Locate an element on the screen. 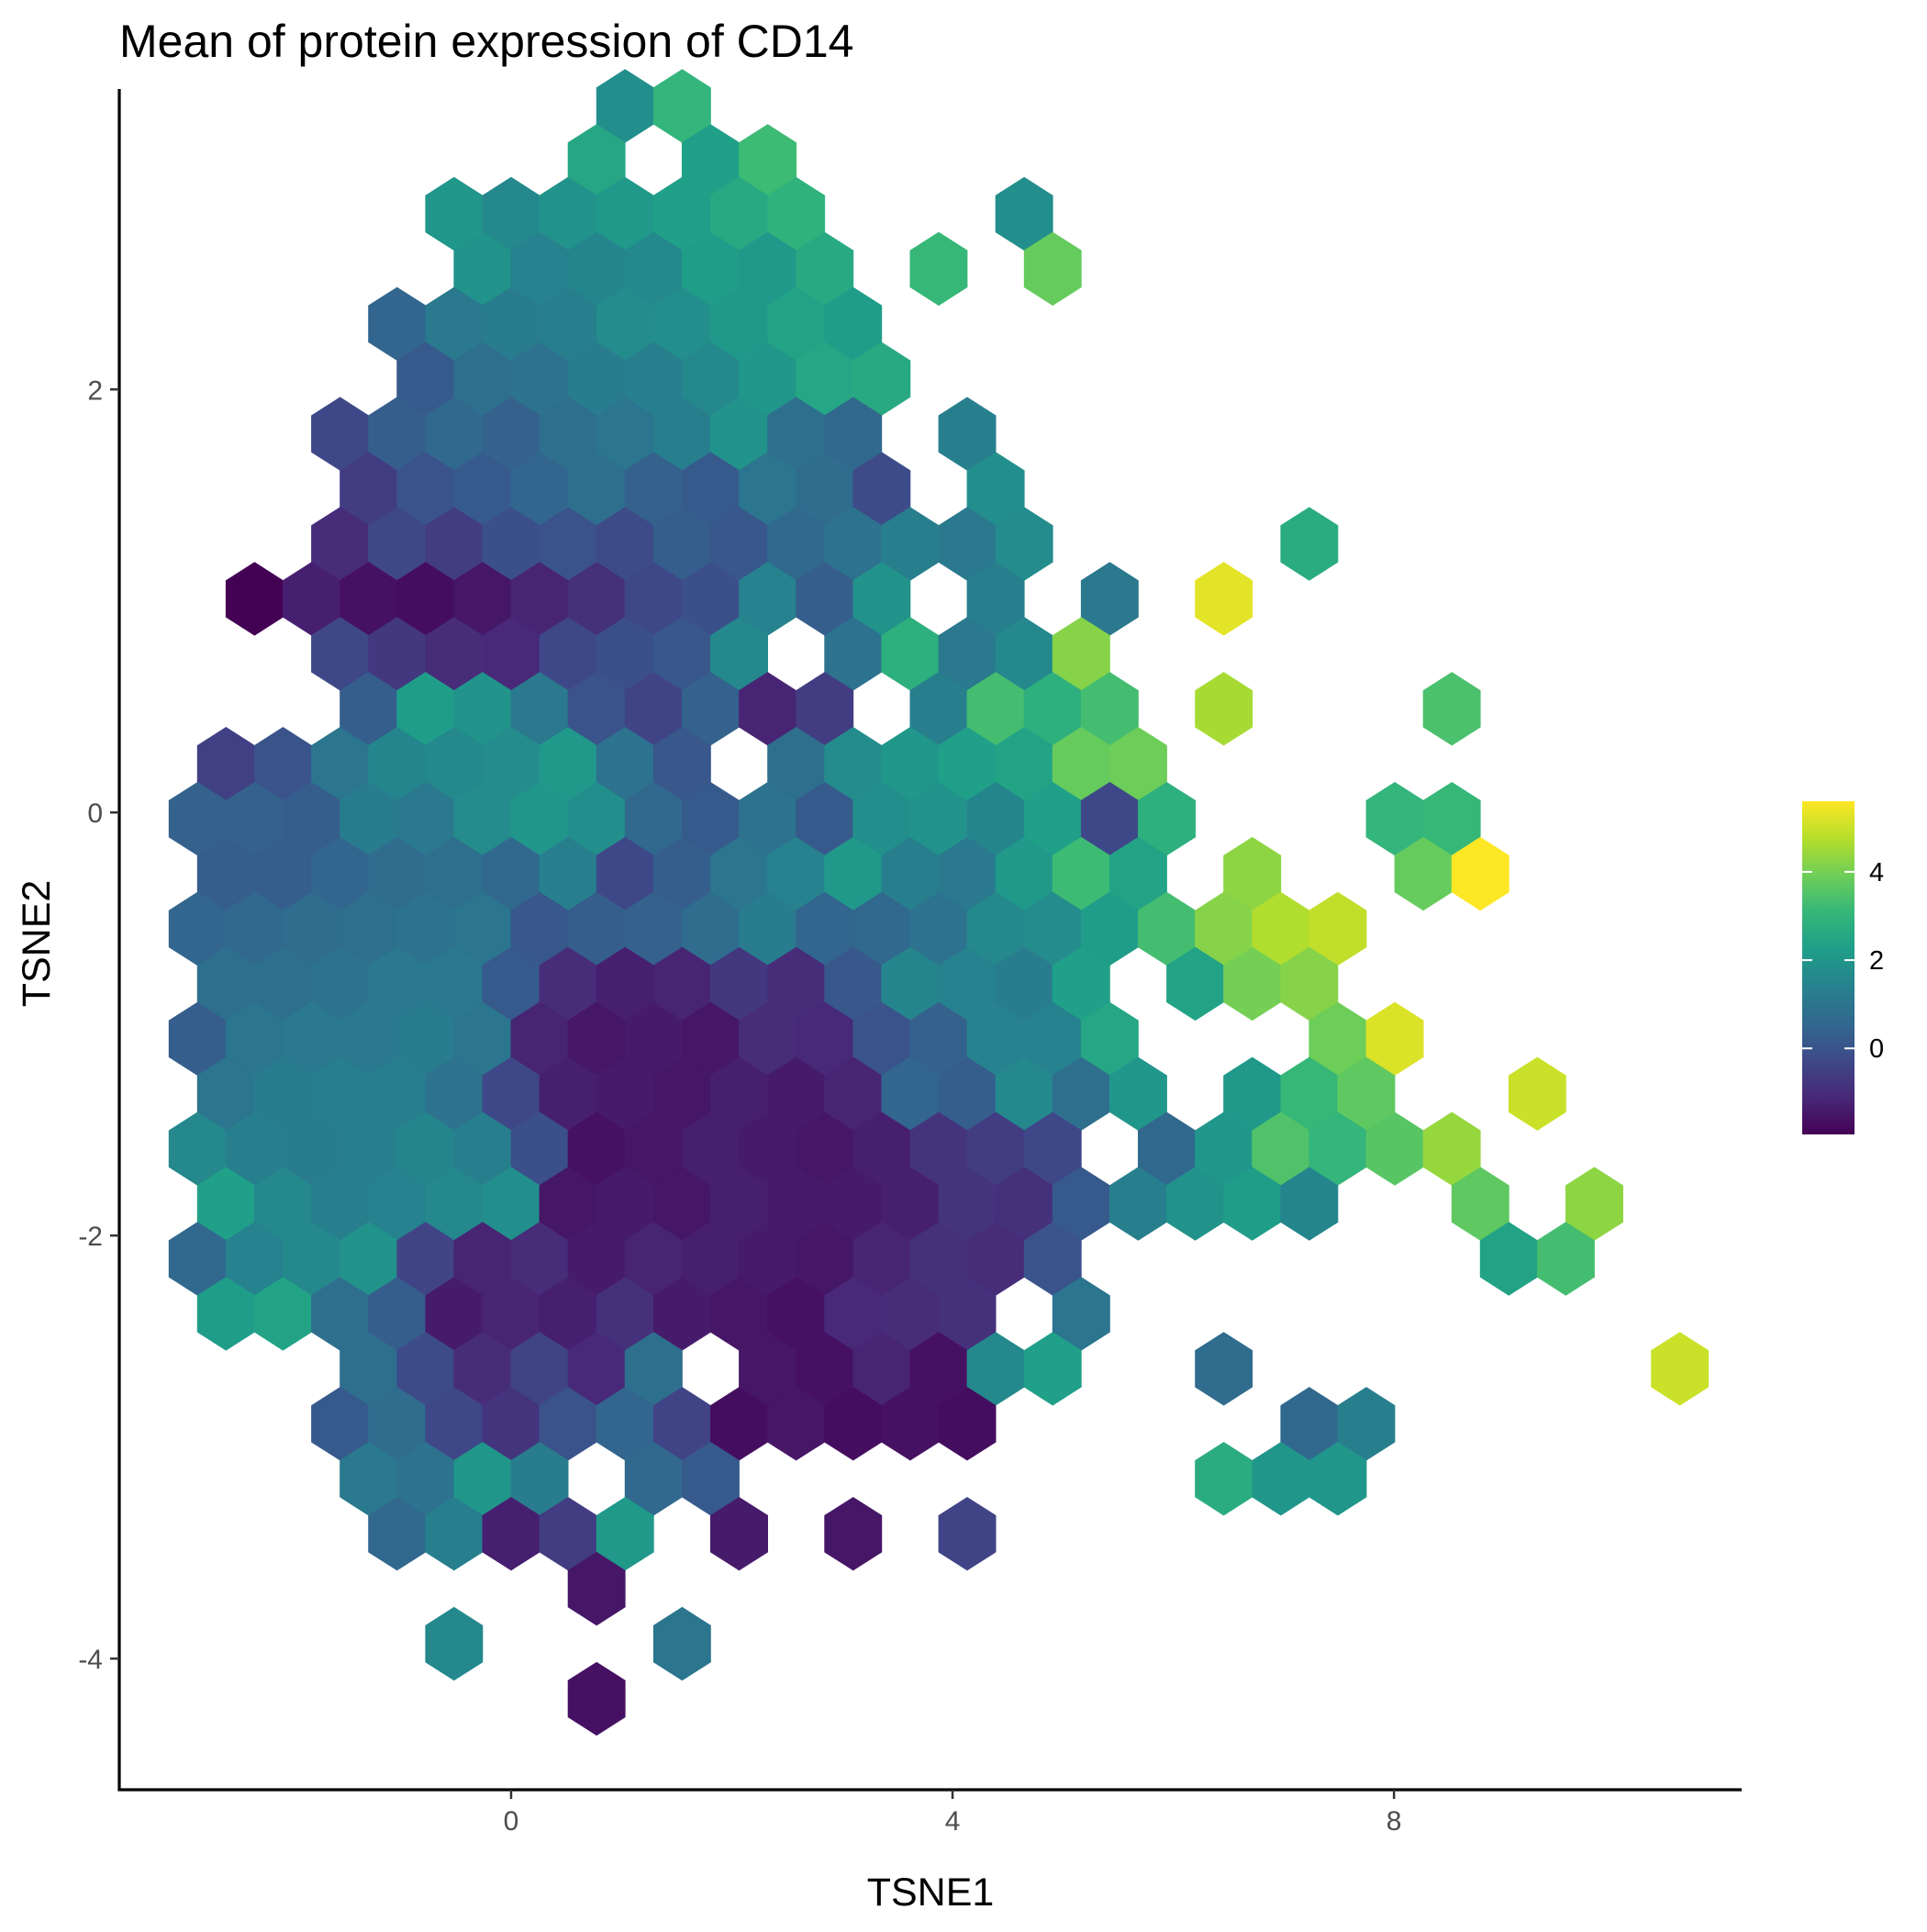 This screenshot has height=1932, width=1927. y-tick-label: 0 is located at coordinates (95, 813).